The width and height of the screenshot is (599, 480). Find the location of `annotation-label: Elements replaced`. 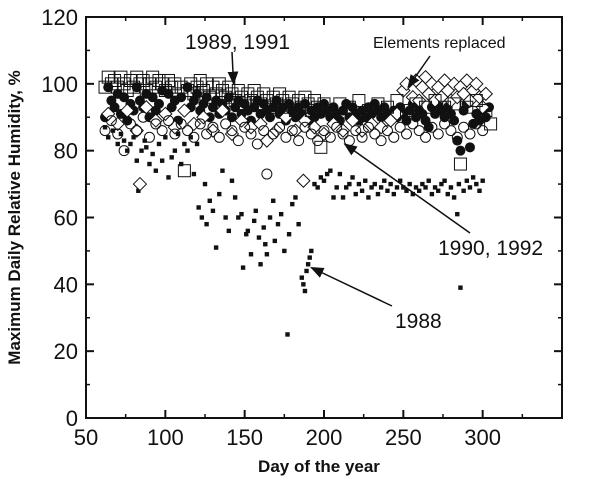

annotation-label: Elements replaced is located at coordinates (439, 43).